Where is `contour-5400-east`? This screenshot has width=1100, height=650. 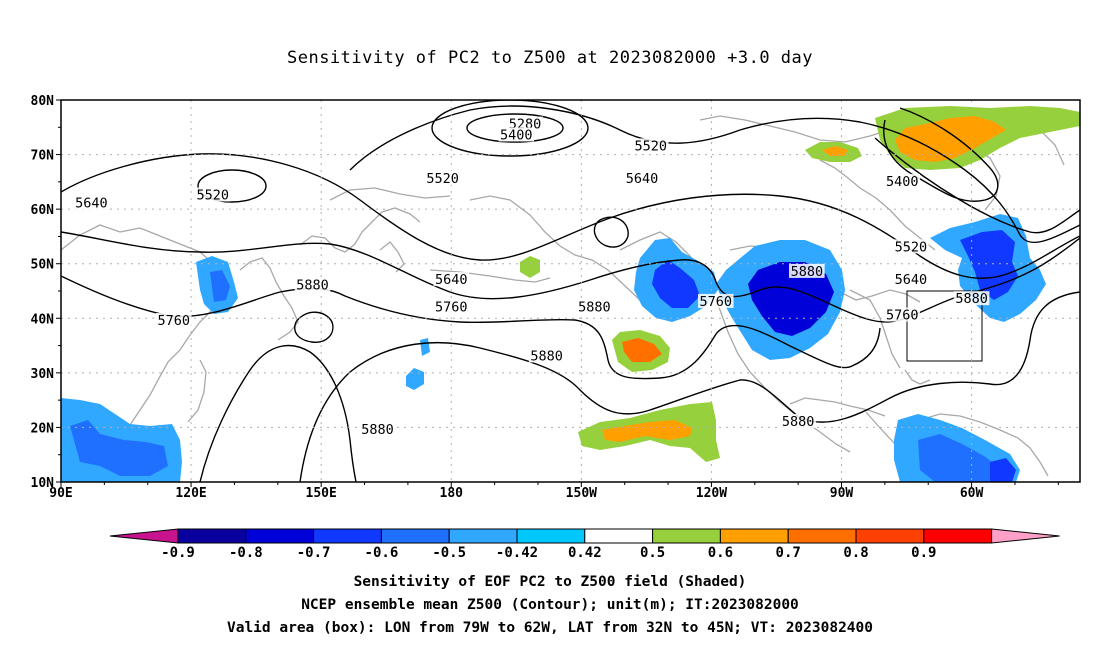 contour-5400-east is located at coordinates (941, 154).